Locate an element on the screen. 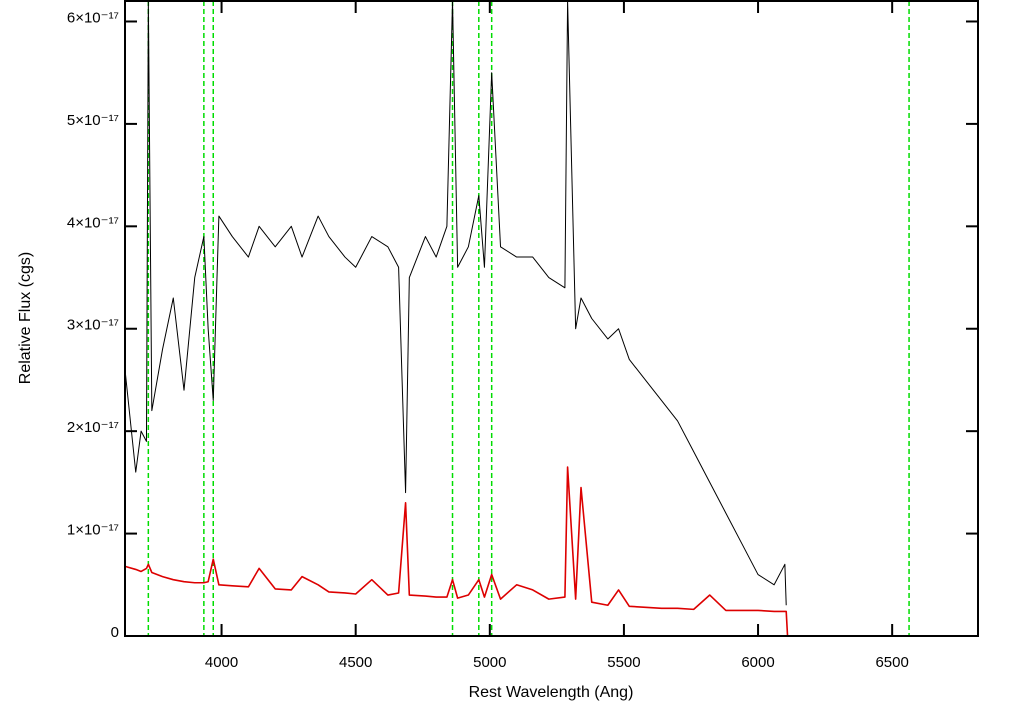 Image resolution: width=1020 pixels, height=706 pixels. x-tick-label: 6500 is located at coordinates (891, 662).